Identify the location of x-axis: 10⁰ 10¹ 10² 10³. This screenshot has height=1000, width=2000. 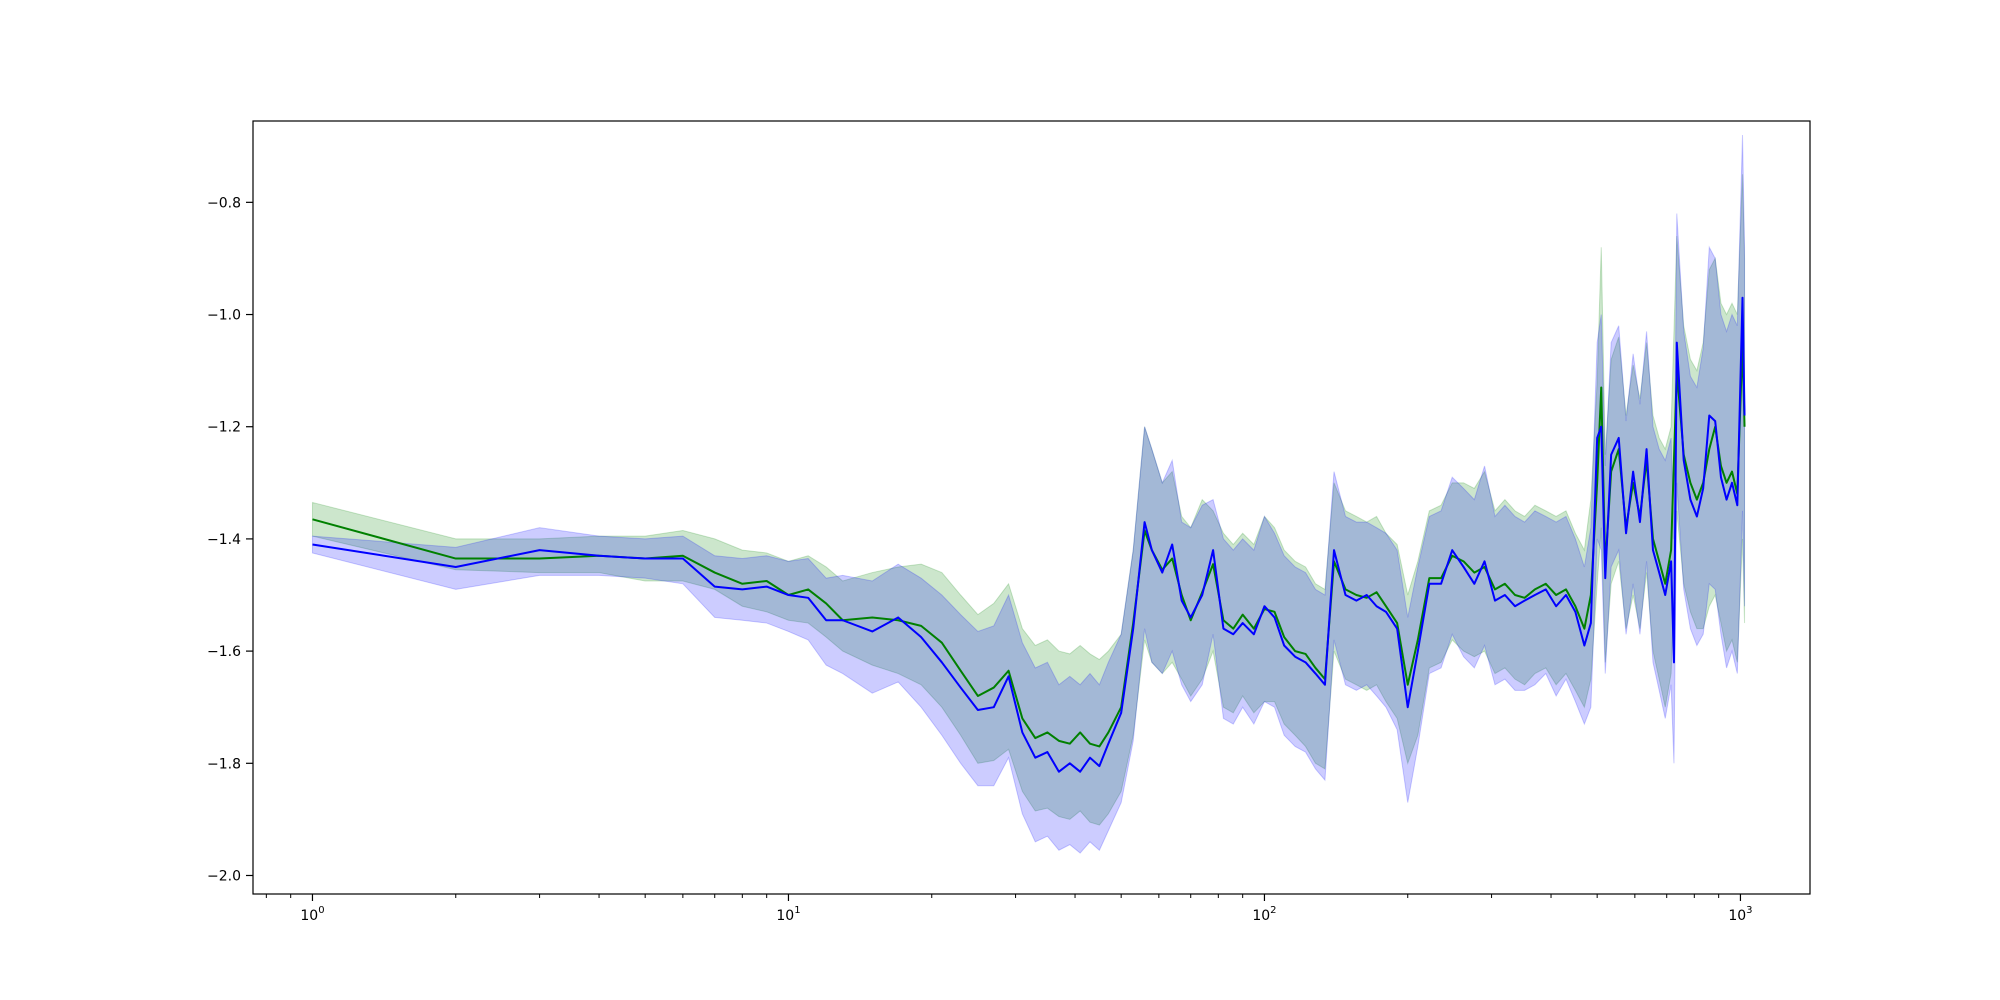
(1009, 909).